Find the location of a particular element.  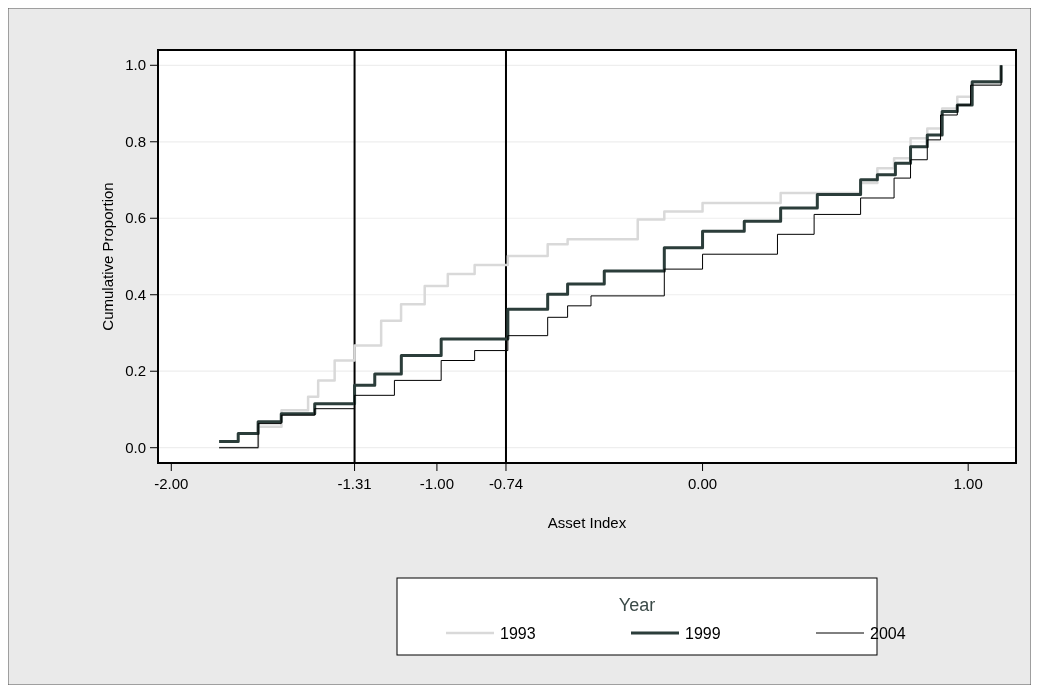

x-tick-label: 1.00 is located at coordinates (968, 483).